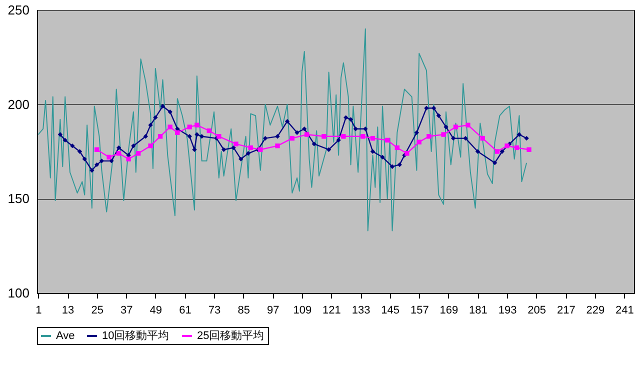  What do you see at coordinates (156, 310) in the screenshot?
I see `x-tick-label: 49` at bounding box center [156, 310].